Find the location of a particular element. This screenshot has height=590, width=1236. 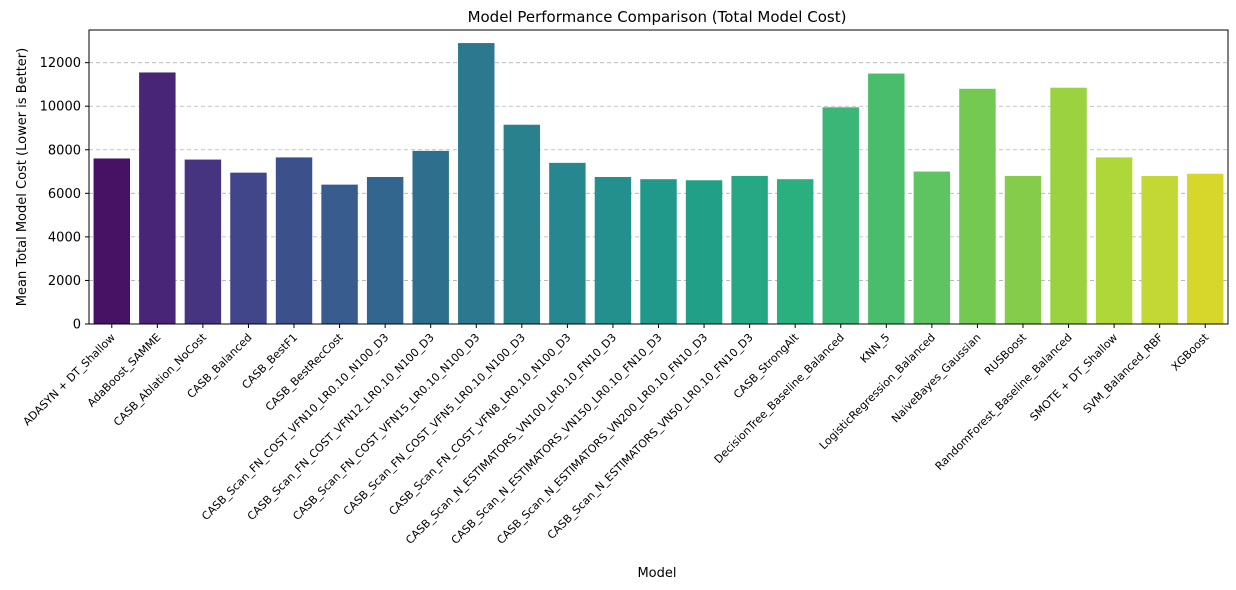

x-tick-label: SMOTE + DT_Shallow is located at coordinates (1073, 377).